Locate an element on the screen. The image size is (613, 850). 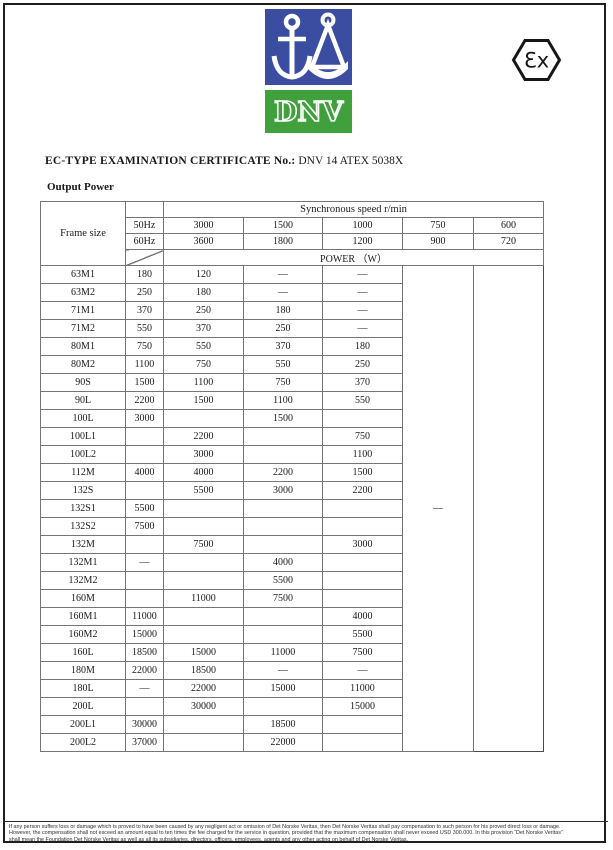
frame-size-cell: 112M is located at coordinates (83, 472).